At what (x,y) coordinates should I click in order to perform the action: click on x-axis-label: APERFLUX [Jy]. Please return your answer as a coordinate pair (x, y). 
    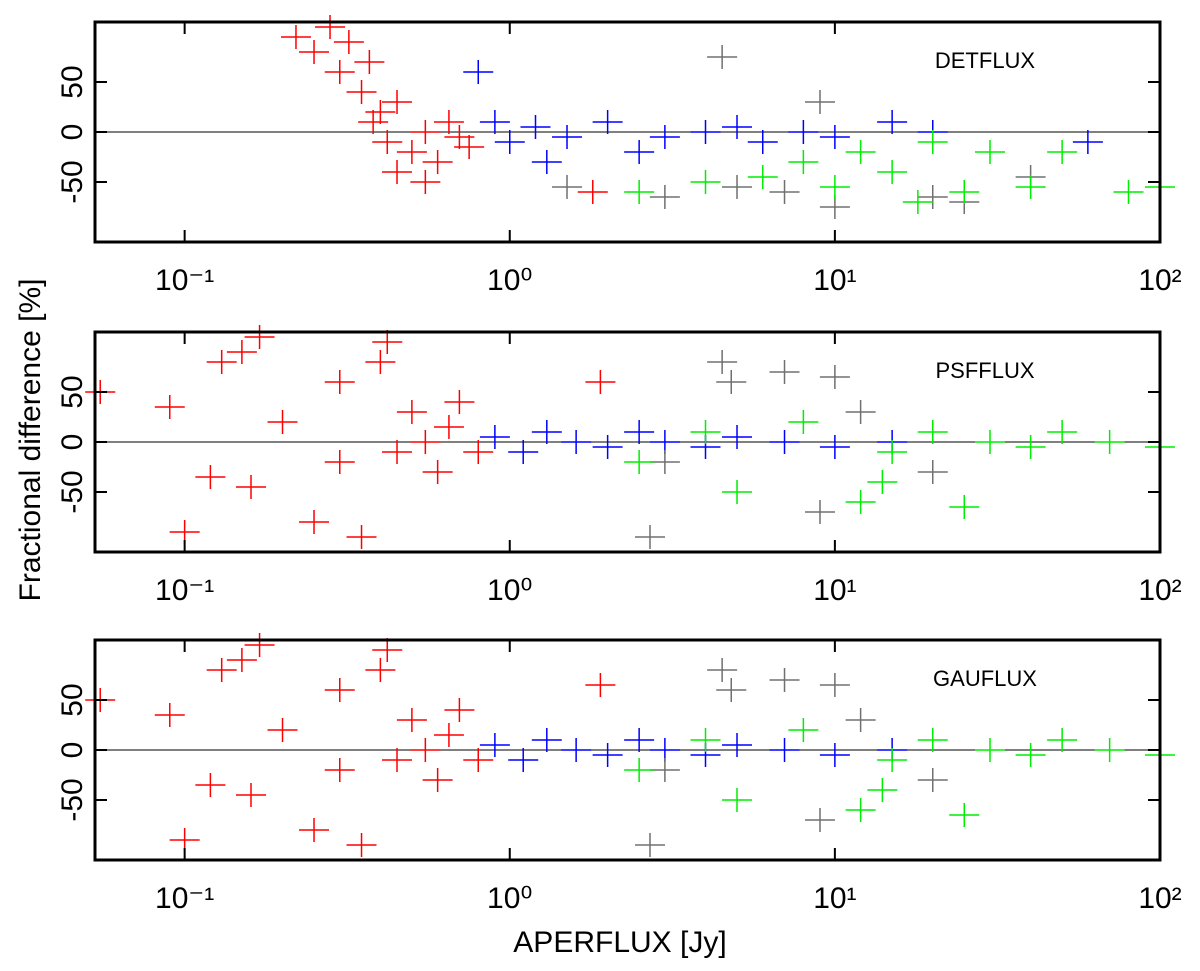
    Looking at the image, I should click on (619, 942).